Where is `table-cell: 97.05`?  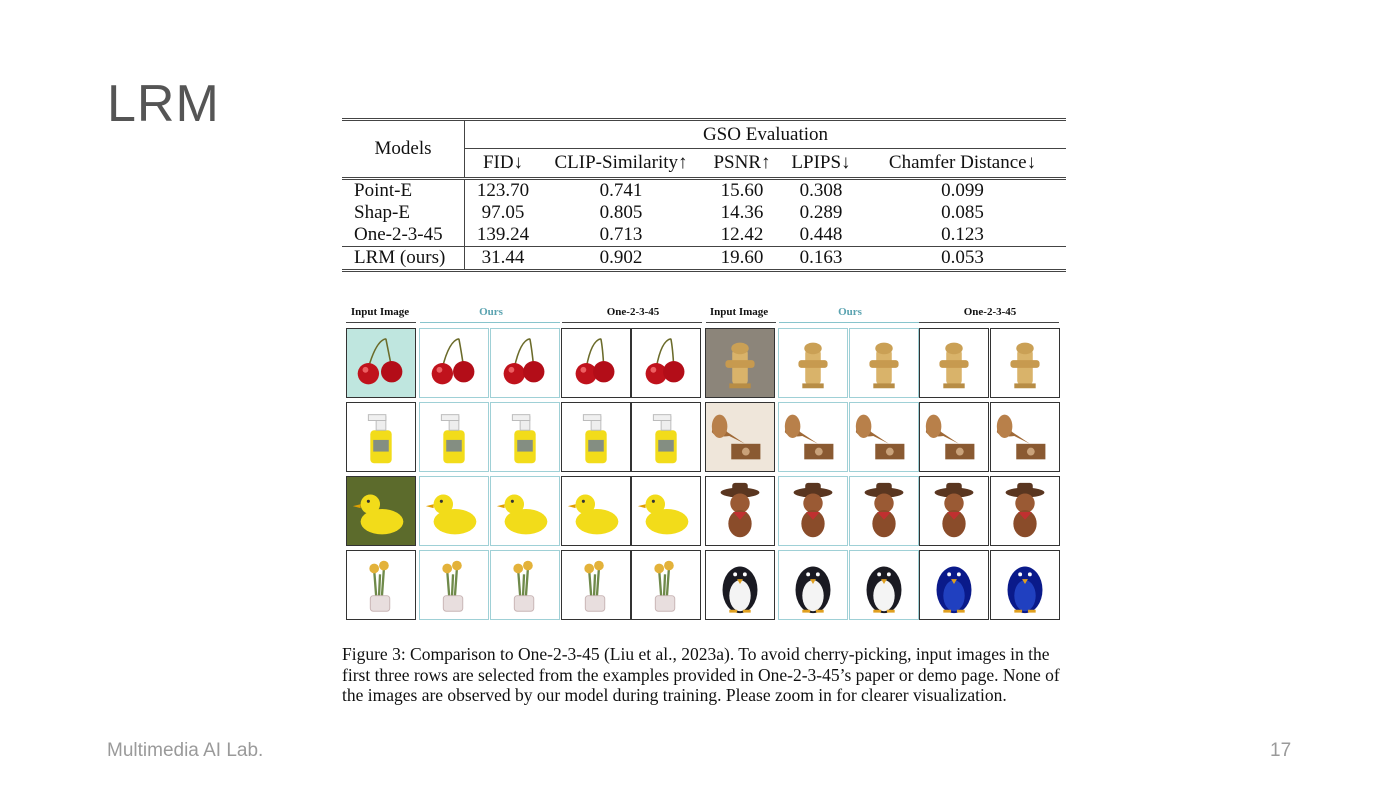
table-cell: 97.05 is located at coordinates (503, 212).